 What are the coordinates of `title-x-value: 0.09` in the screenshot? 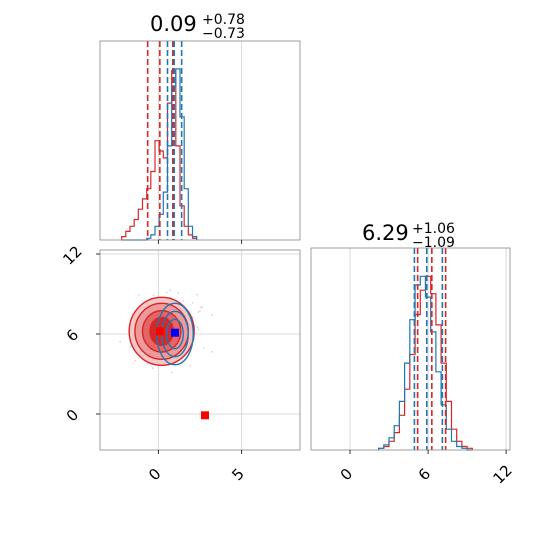 It's located at (173, 24).